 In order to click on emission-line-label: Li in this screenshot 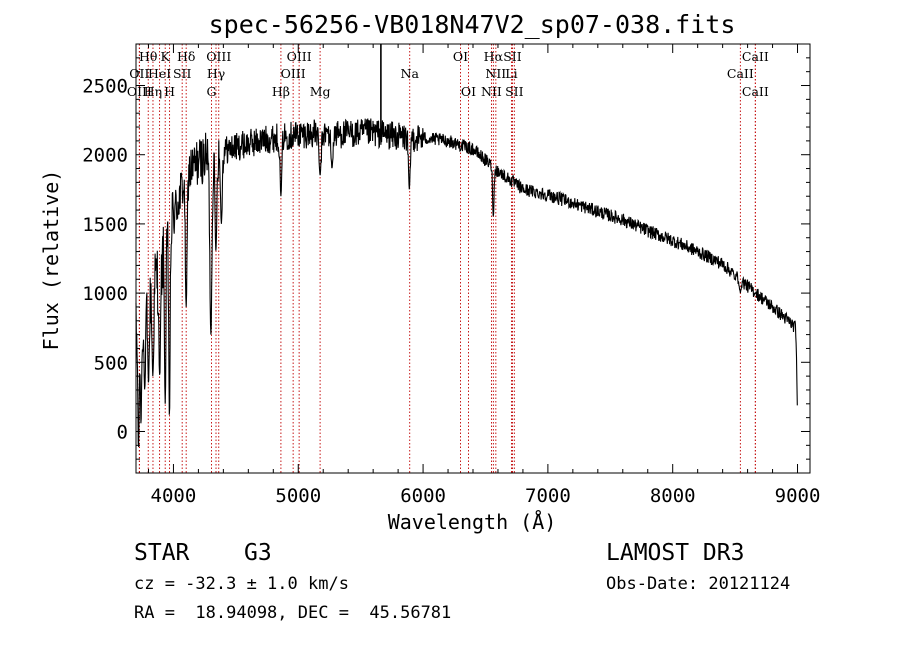, I will do `click(511, 73)`.